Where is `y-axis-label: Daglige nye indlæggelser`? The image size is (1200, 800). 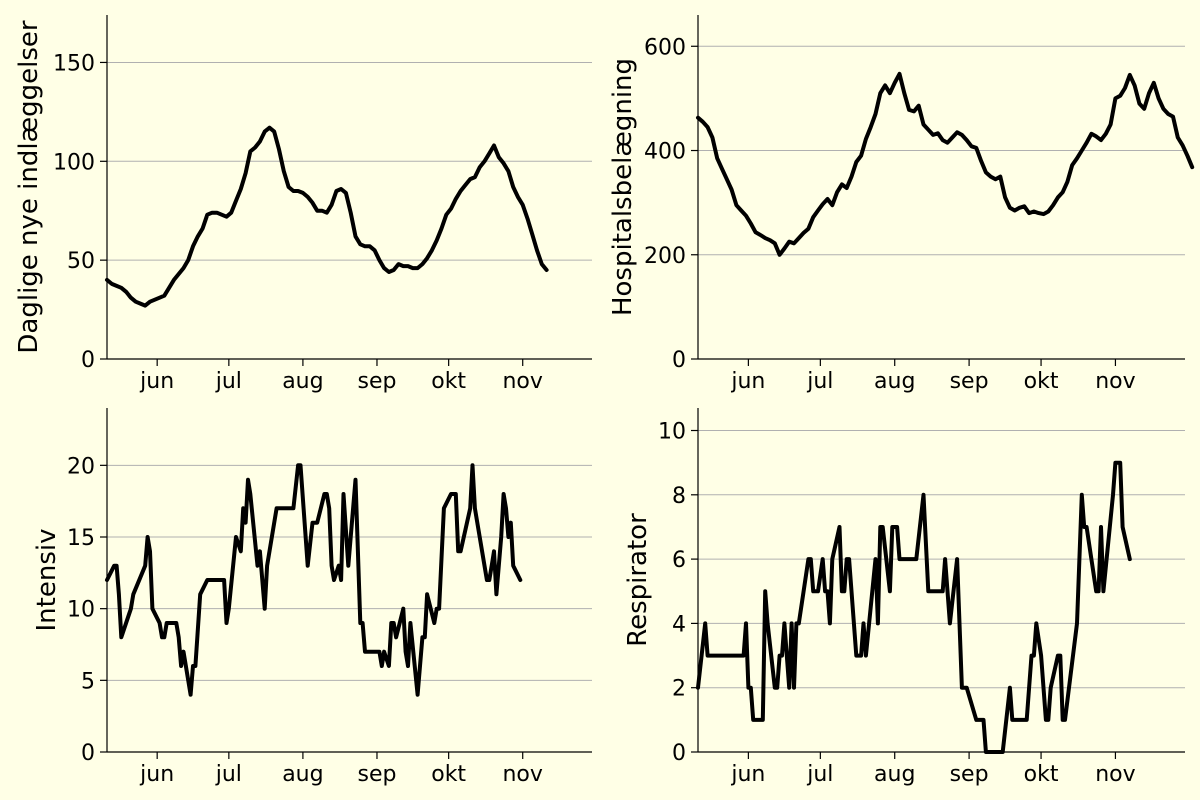 y-axis-label: Daglige nye indlæggelser is located at coordinates (29, 187).